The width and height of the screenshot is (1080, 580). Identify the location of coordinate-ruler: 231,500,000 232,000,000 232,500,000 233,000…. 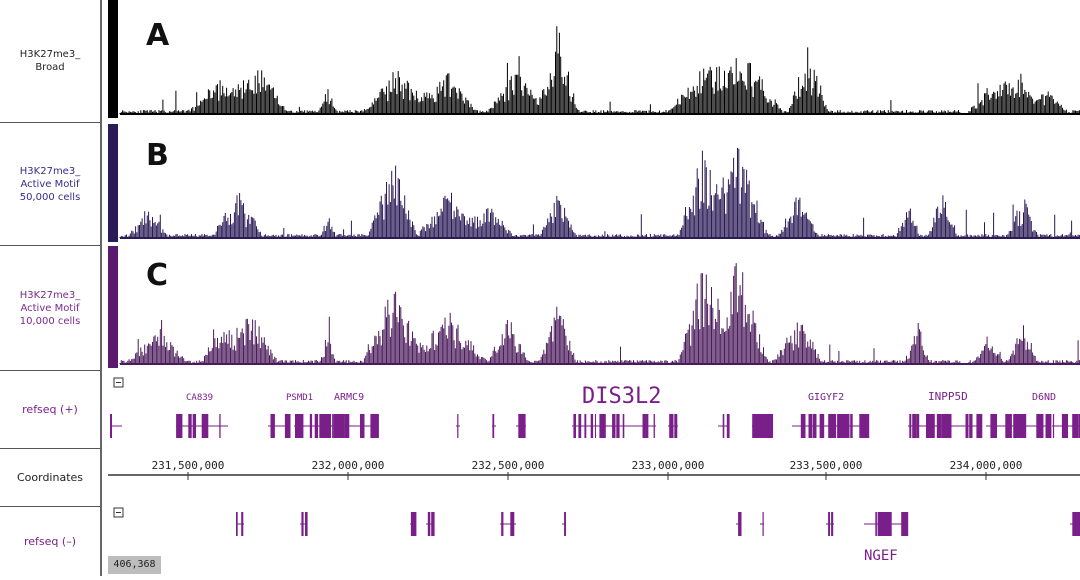
(594, 469).